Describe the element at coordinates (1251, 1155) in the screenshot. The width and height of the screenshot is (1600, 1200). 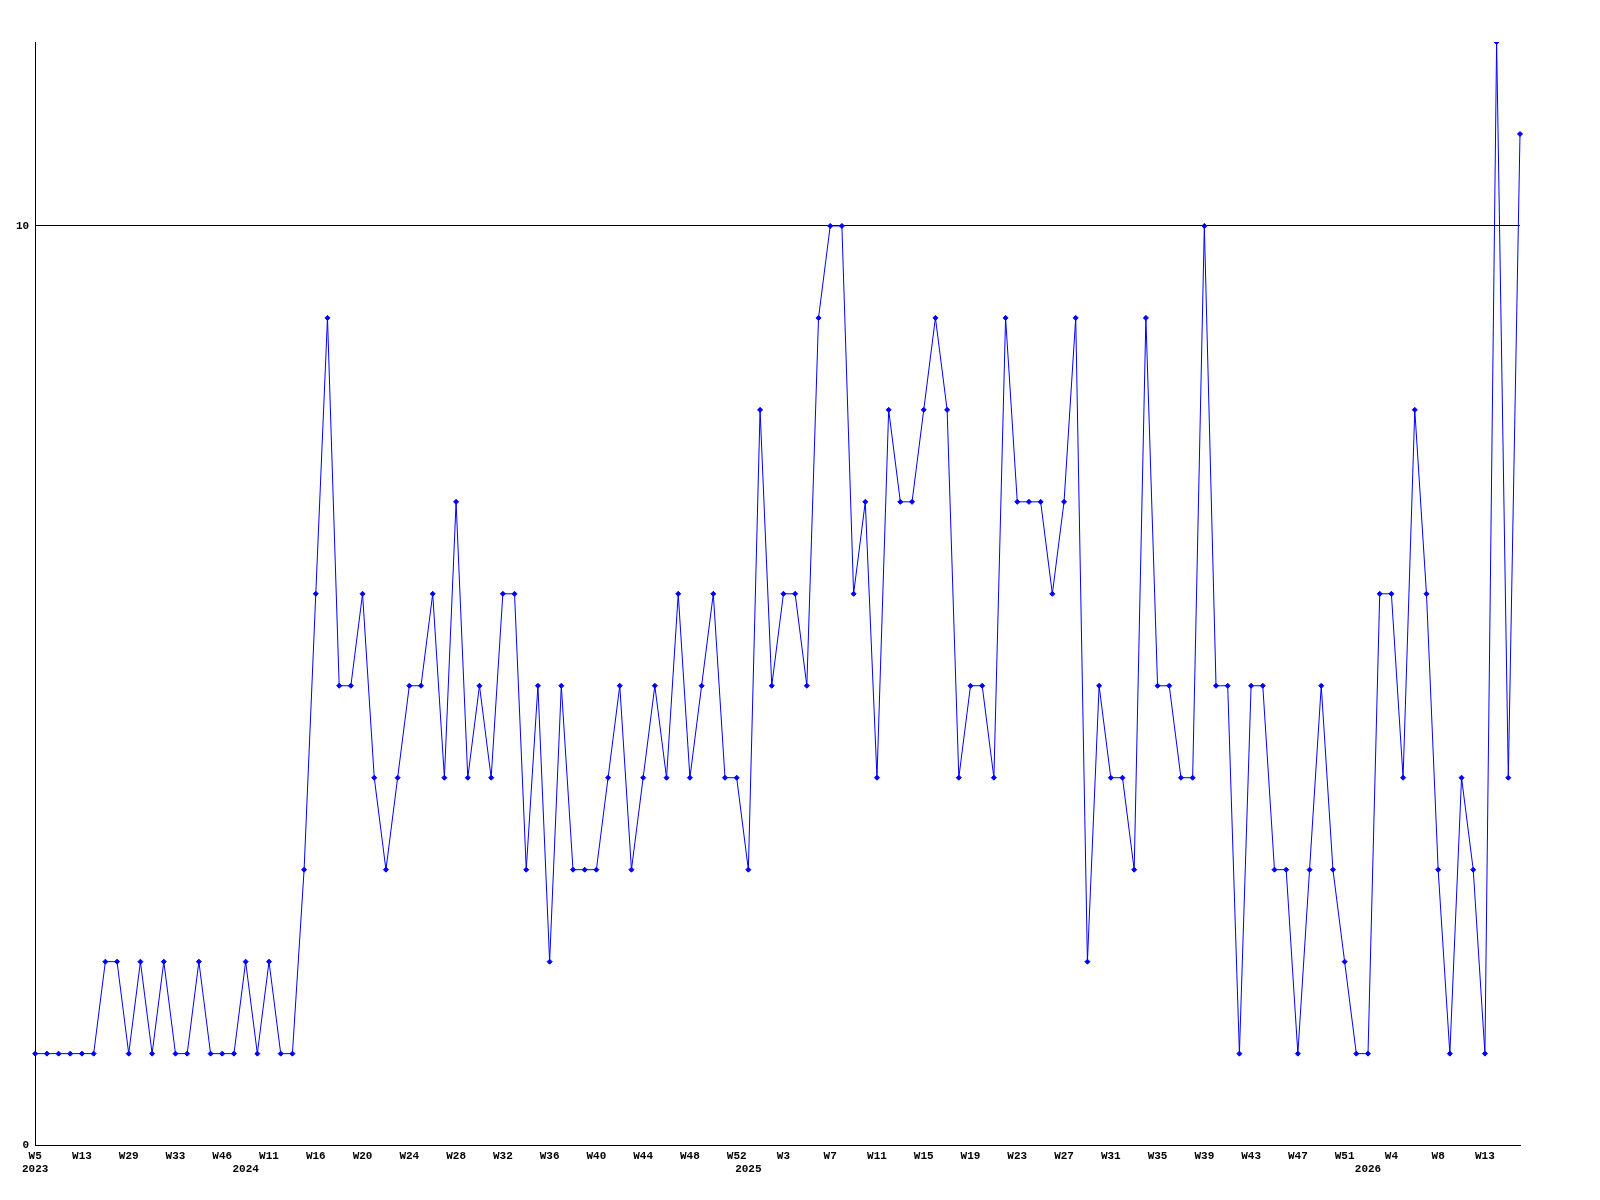
I see `x-tick-label: W43` at that location.